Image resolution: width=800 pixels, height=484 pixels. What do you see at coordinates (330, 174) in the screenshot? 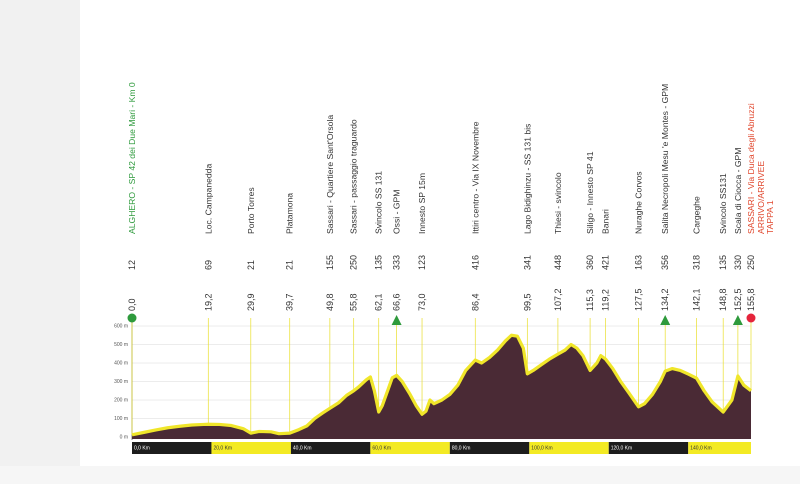
I see `checkpoint-name: Sassari - Quartiere Sant'Orsola` at bounding box center [330, 174].